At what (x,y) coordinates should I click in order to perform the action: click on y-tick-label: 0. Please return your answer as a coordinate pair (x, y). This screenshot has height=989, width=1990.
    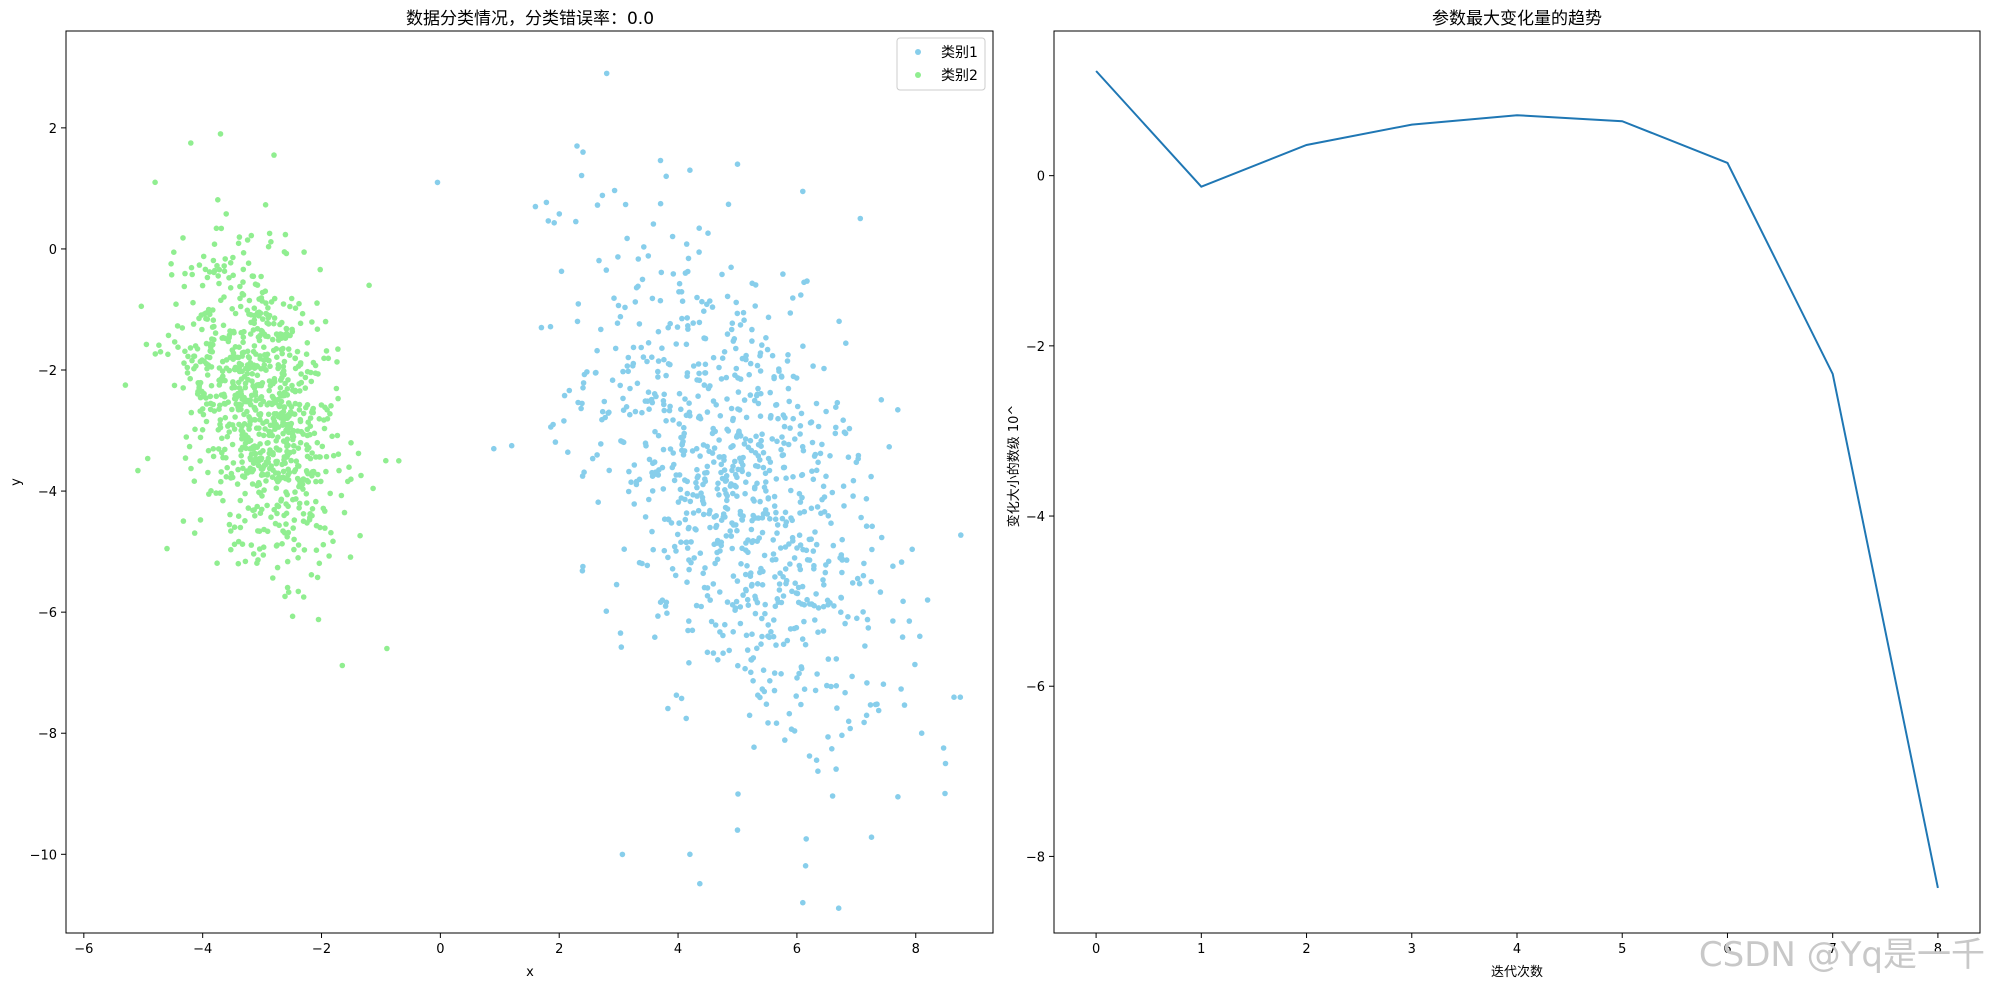
    Looking at the image, I should click on (1041, 177).